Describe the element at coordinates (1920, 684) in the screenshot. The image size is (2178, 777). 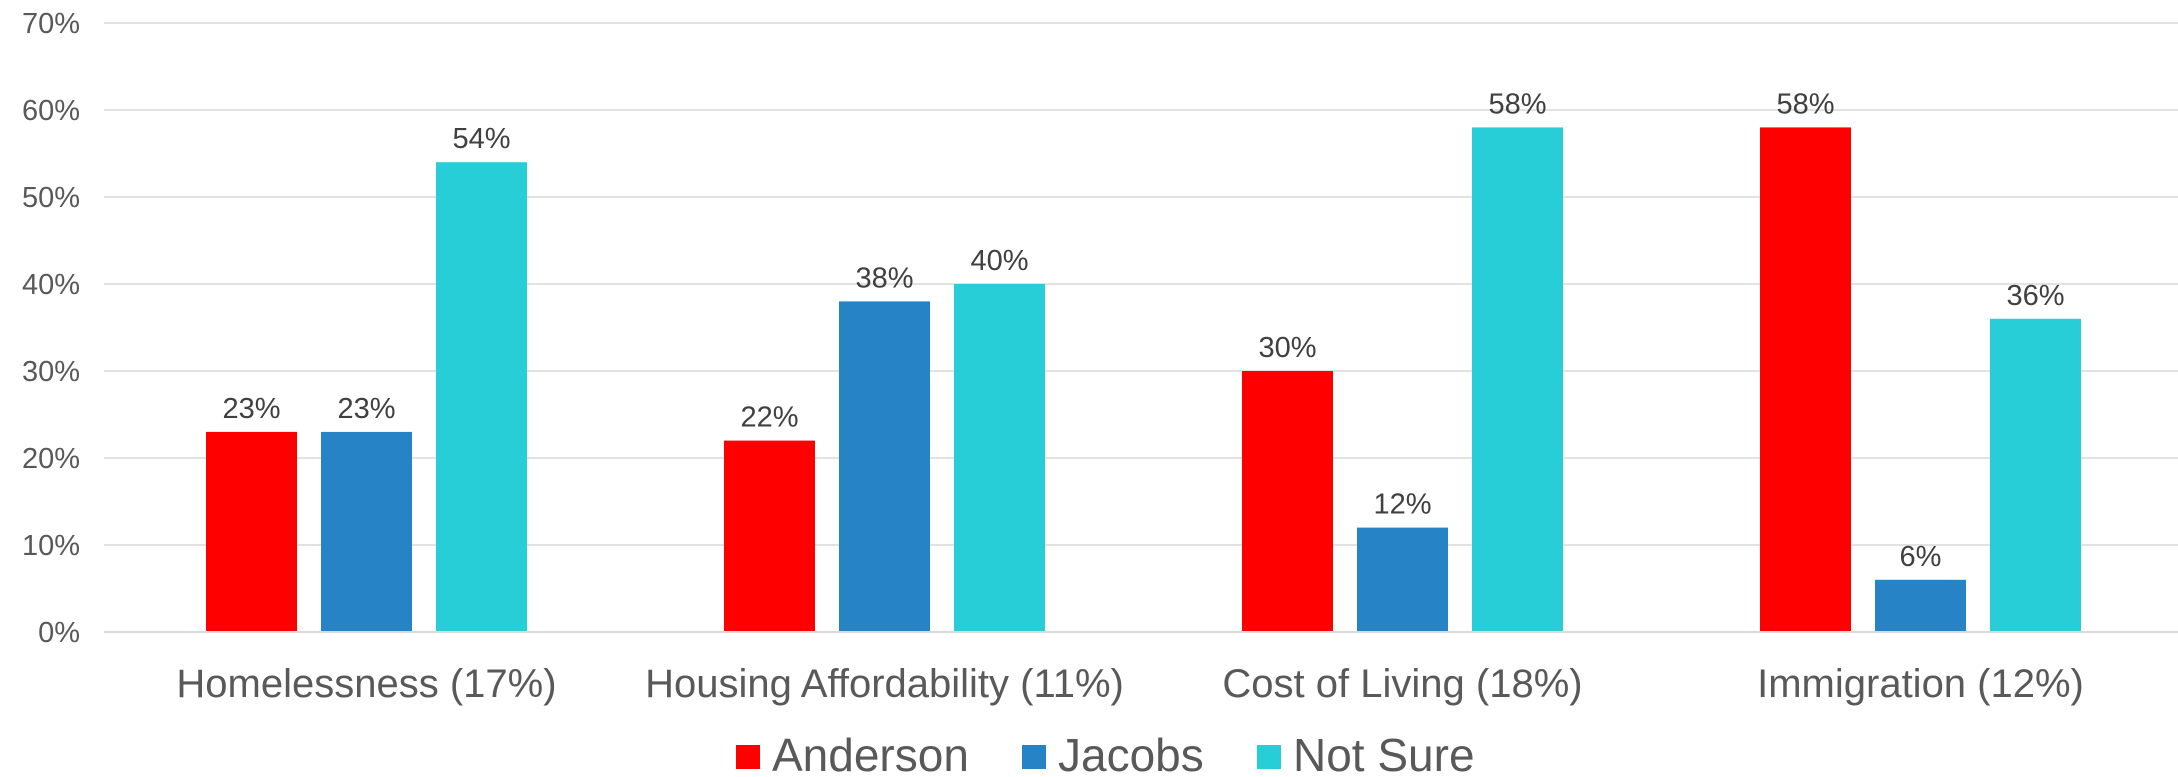
I see `category-label: Immigration (12%)` at that location.